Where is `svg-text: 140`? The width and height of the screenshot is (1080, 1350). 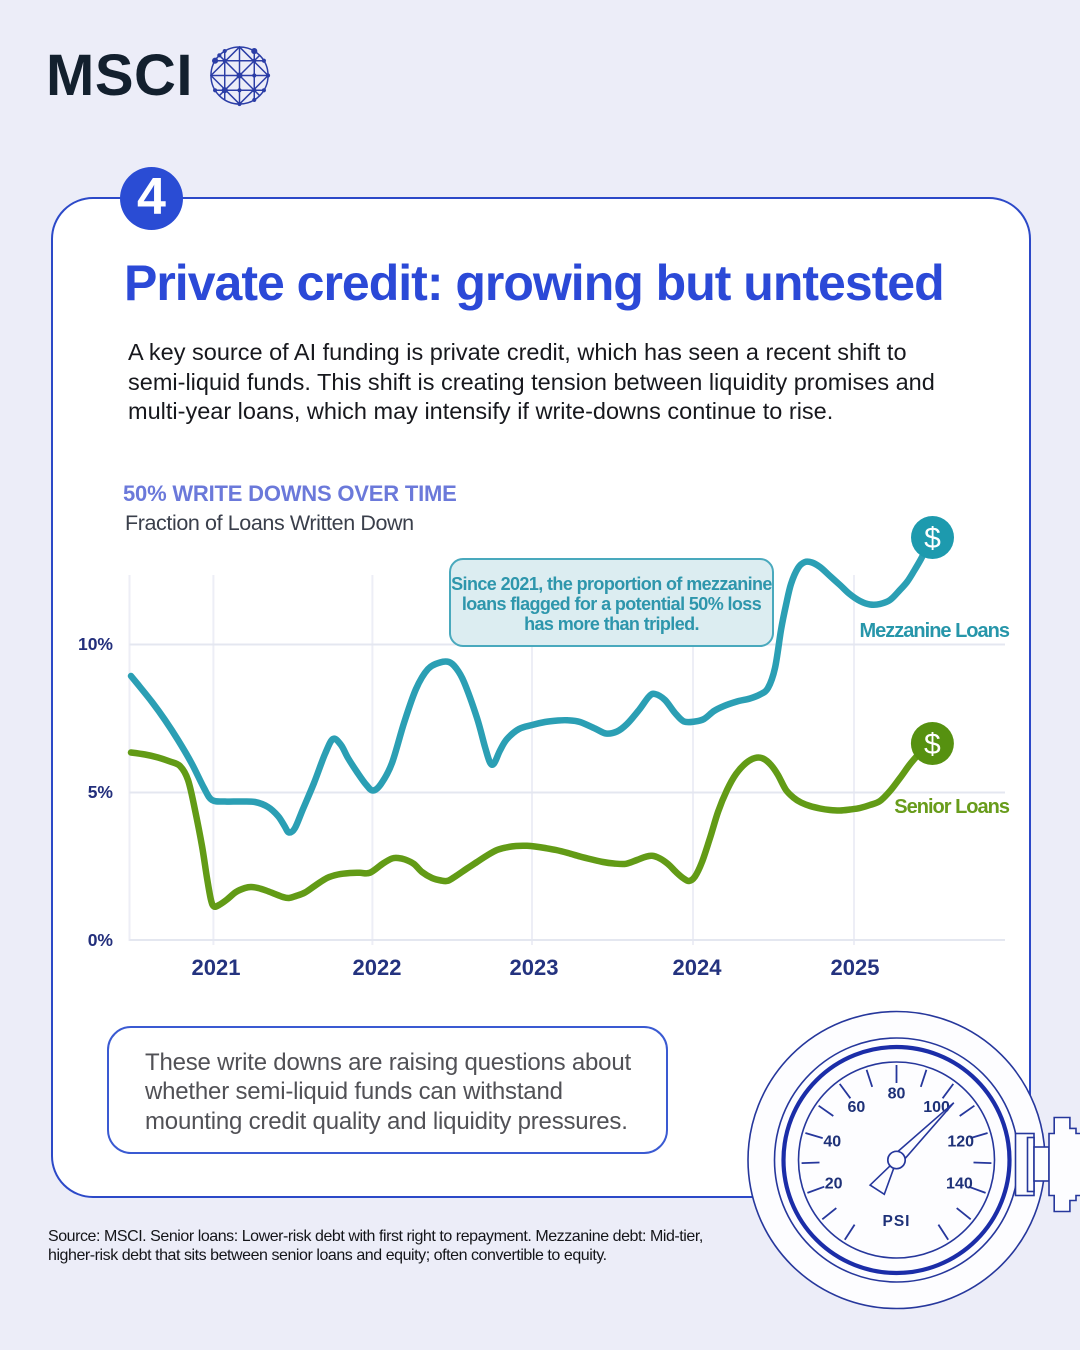 svg-text: 140 is located at coordinates (959, 1184).